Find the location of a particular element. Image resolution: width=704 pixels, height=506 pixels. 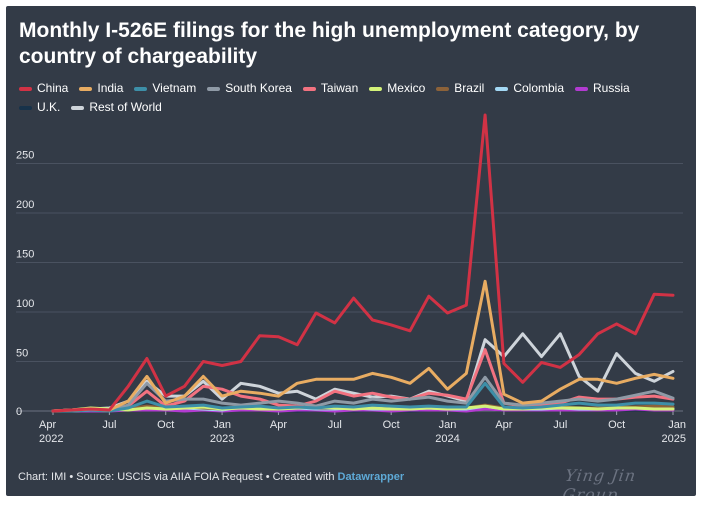

legend-swatch-russia is located at coordinates (582, 88).